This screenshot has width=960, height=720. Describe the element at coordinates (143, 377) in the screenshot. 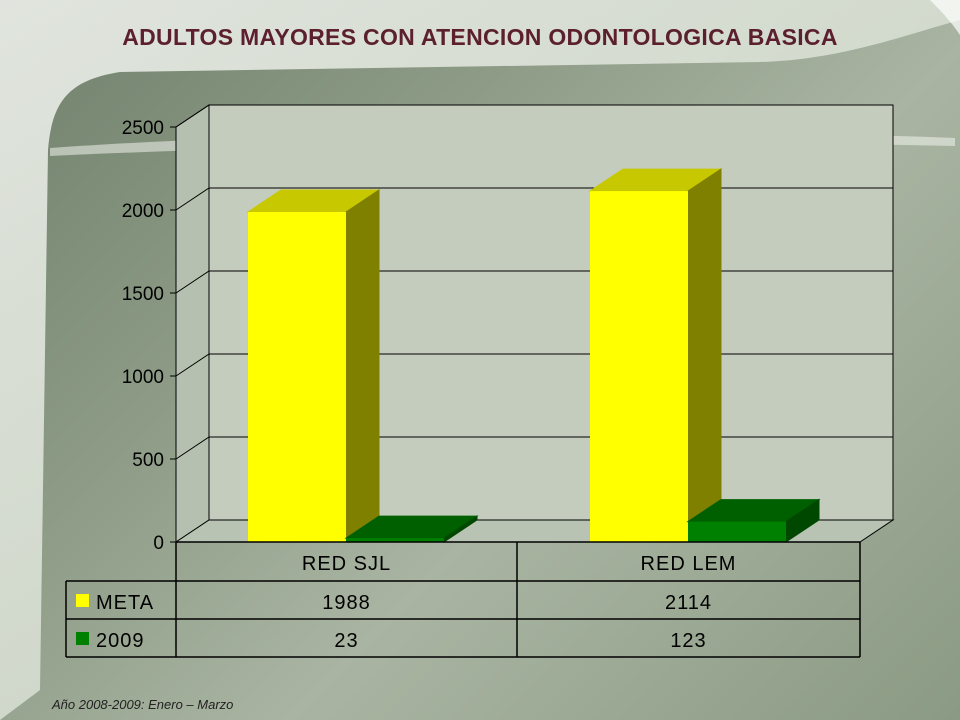

I see `y-tick-label: 1000` at that location.